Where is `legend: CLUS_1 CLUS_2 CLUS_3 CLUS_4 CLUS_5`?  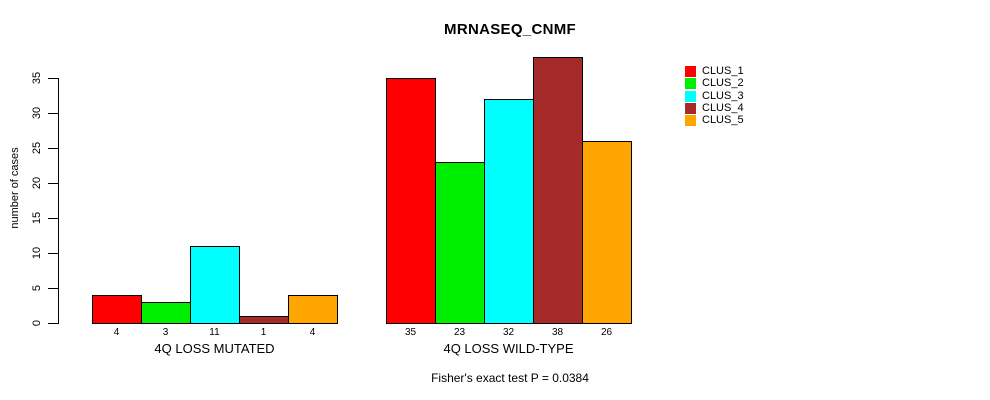
legend: CLUS_1 CLUS_2 CLUS_3 CLUS_4 CLUS_5 is located at coordinates (735, 101).